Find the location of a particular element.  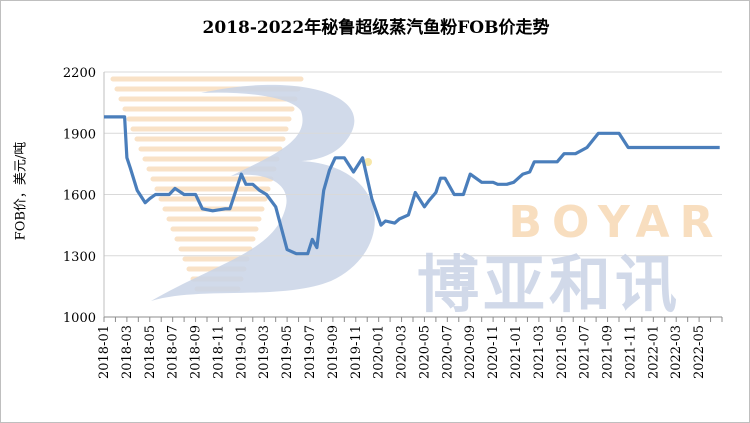

x-tick-label: 2018-07 is located at coordinates (173, 352).